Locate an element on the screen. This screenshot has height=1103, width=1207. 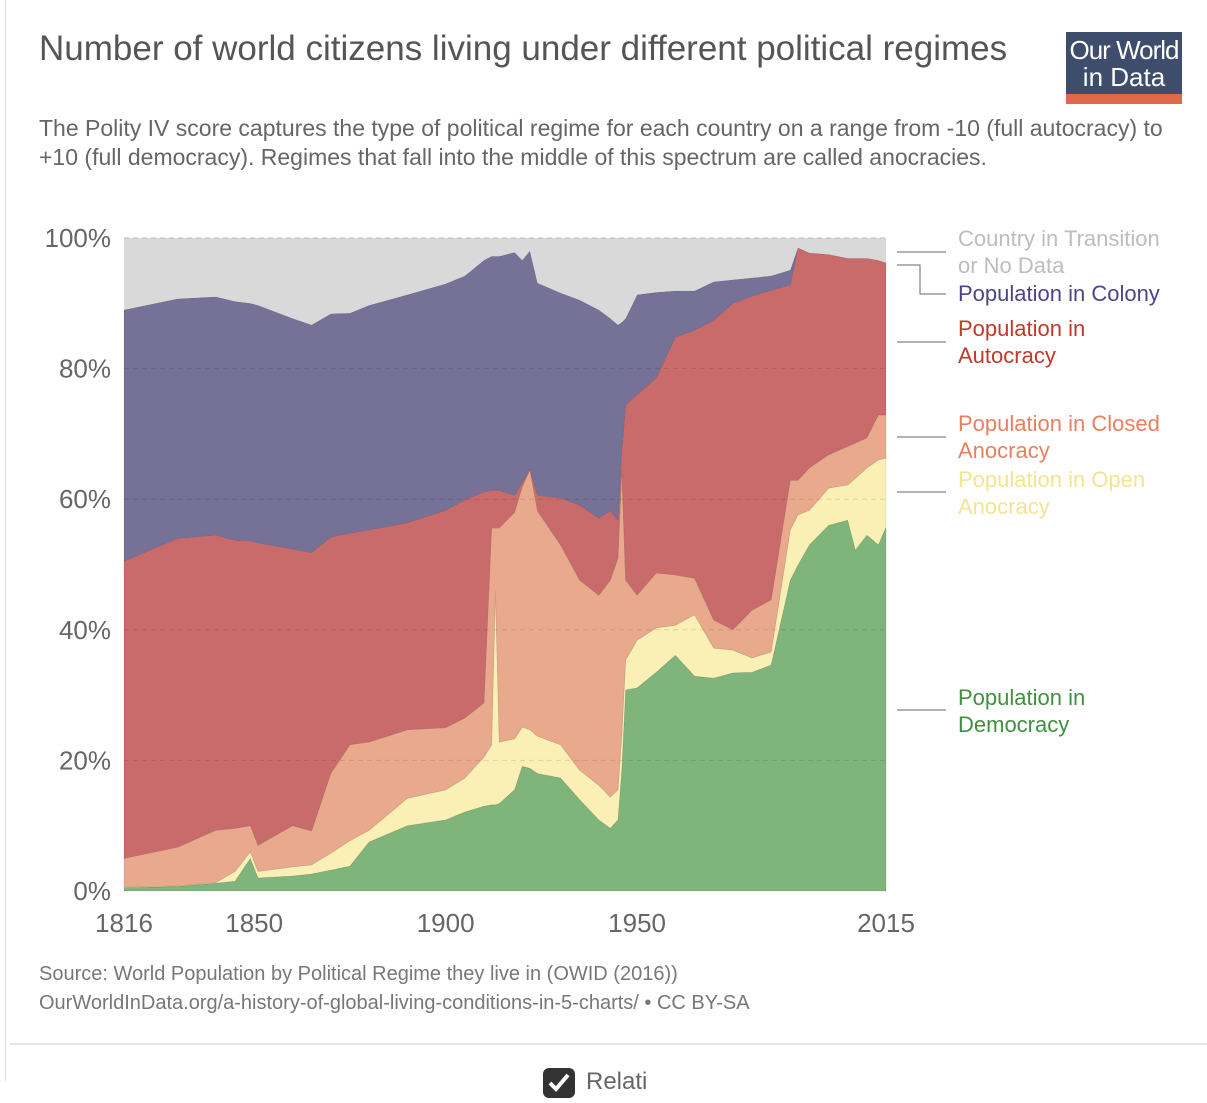
y-axis-ticks: 0% 20% 40% 60% 80% 100% is located at coordinates (78, 564).